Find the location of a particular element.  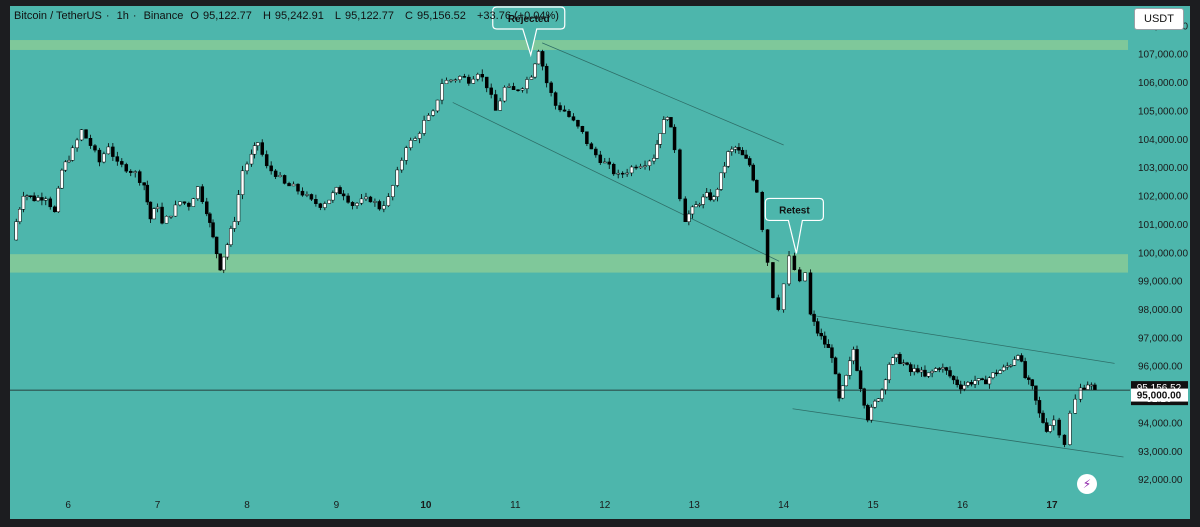

callout-rejected: Rejected is located at coordinates (529, 32).